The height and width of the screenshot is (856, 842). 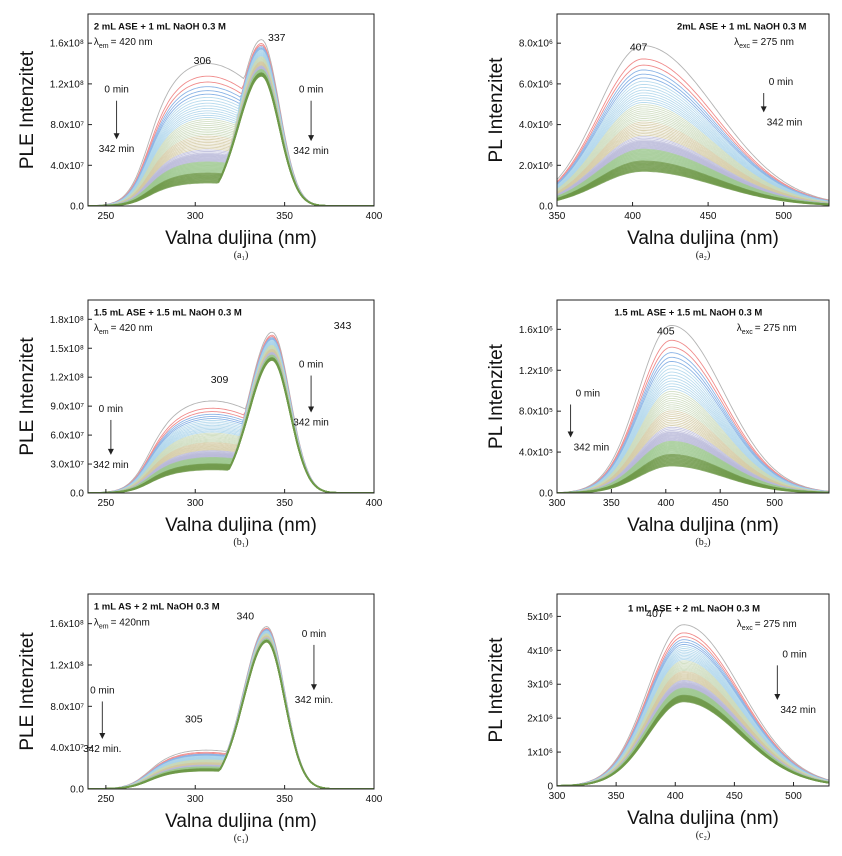 I want to click on spectra-curves-c1, so click(x=231, y=707).